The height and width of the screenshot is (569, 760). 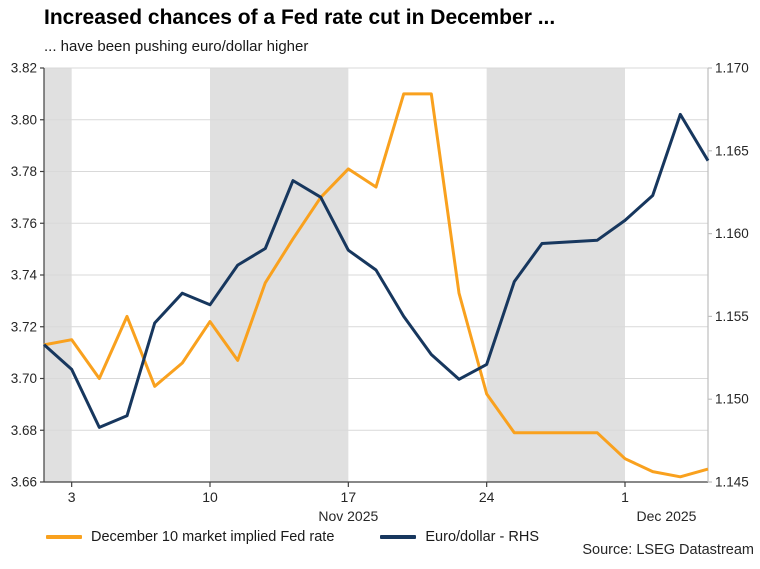 I want to click on chart-subtitle: ... have been pushing euro/dollar higher, so click(x=176, y=46).